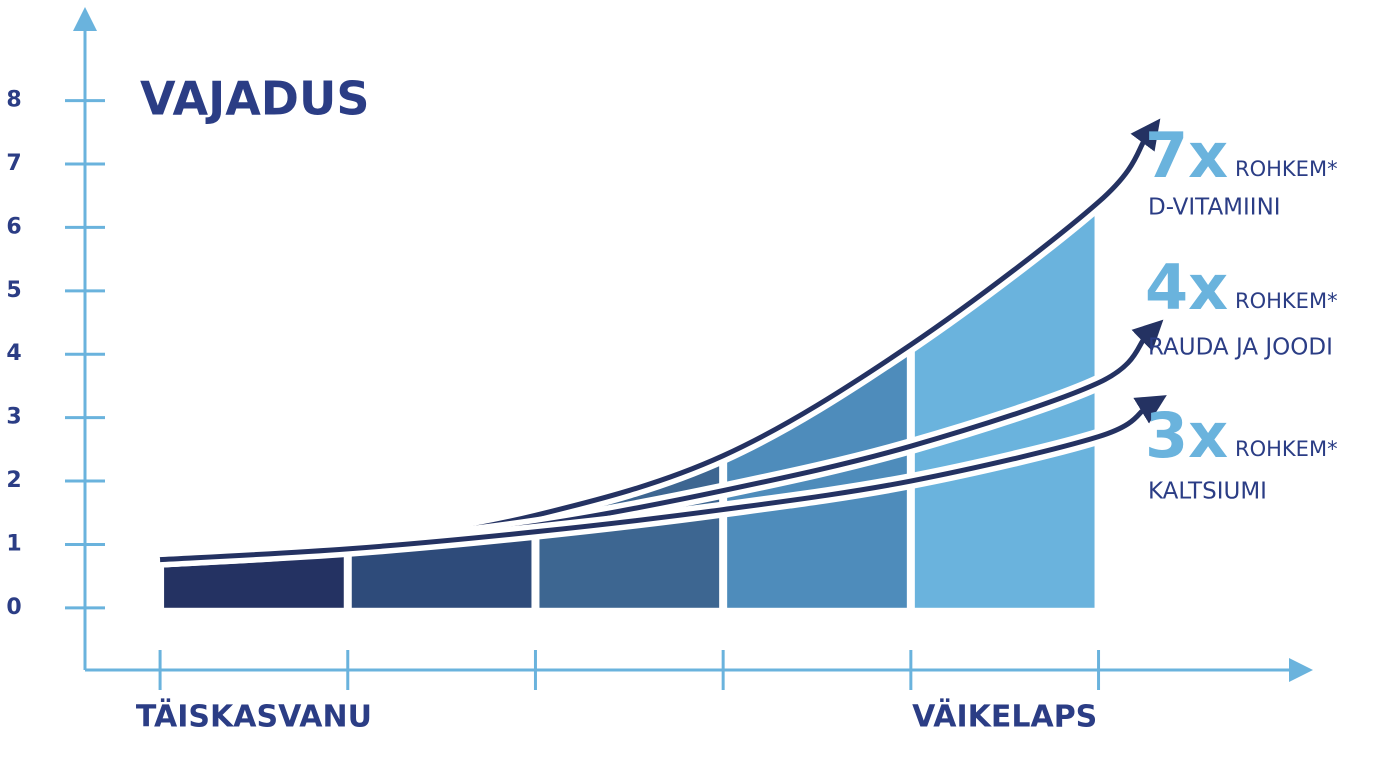 Image resolution: width=1380 pixels, height=774 pixels. Describe the element at coordinates (13, 607) in the screenshot. I see `y-tick-label: 0` at that location.